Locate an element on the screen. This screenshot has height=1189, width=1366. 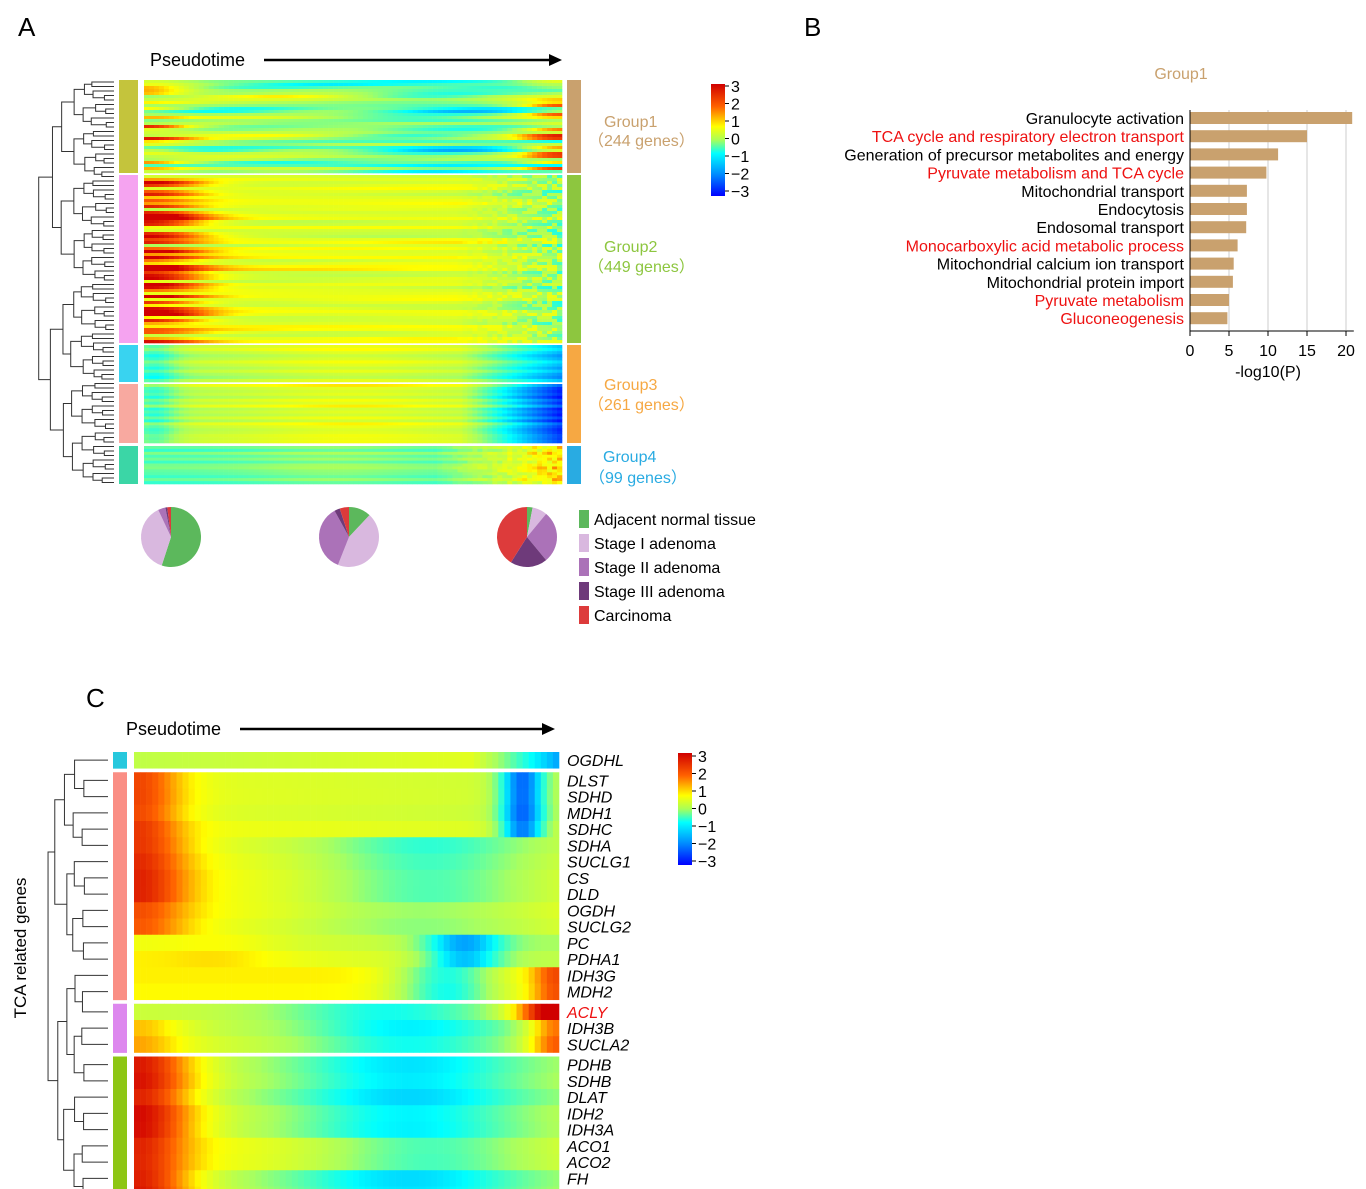
dendrogram-branch is located at coordinates (45, 278).